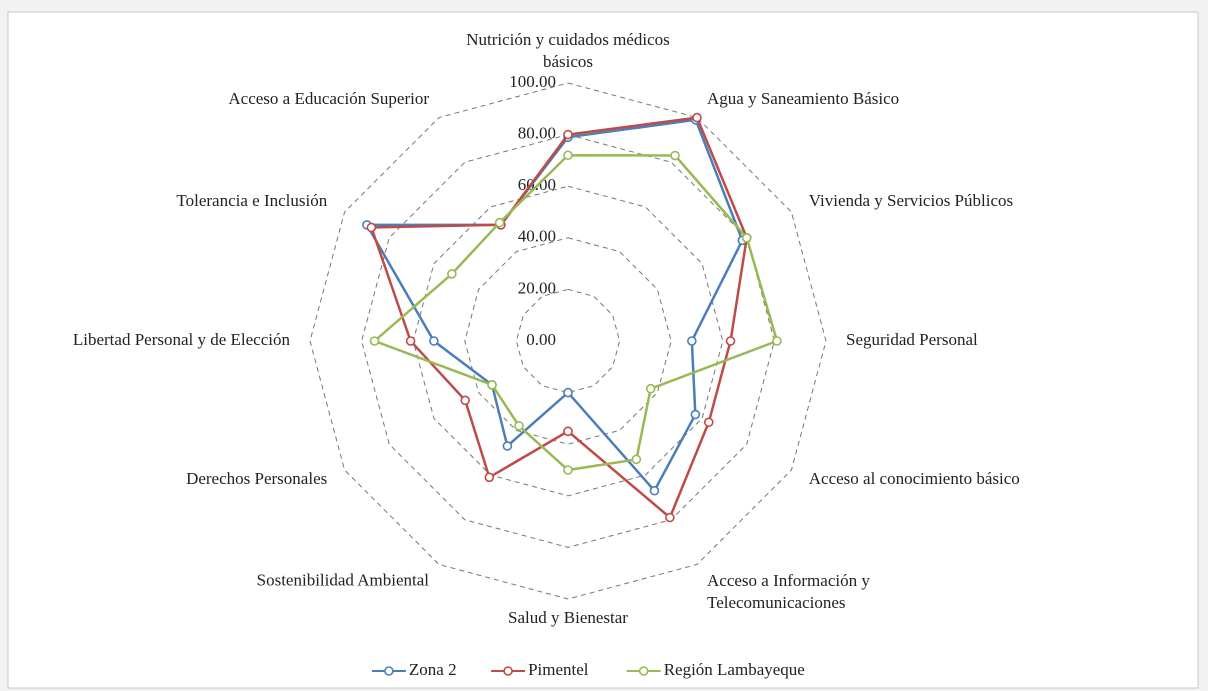 The height and width of the screenshot is (691, 1208). I want to click on category-label: Nutrición y cuidados médicos básicos, so click(568, 50).